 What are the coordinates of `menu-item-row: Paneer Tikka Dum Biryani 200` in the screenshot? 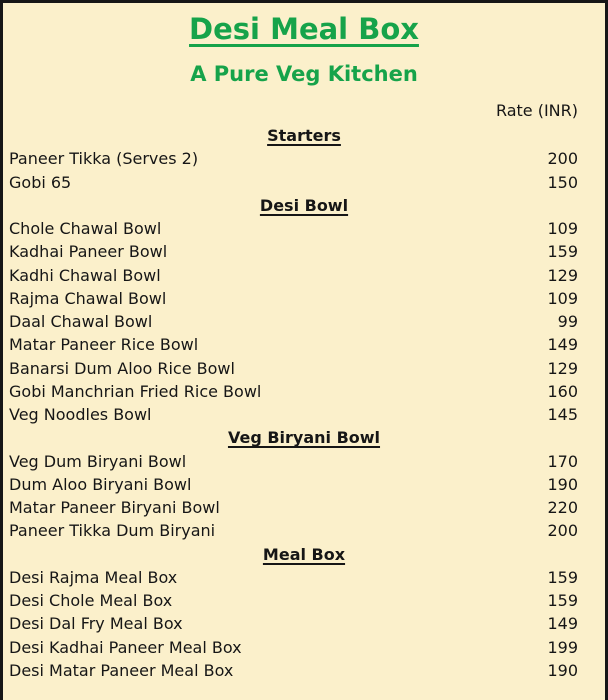 It's located at (304, 530).